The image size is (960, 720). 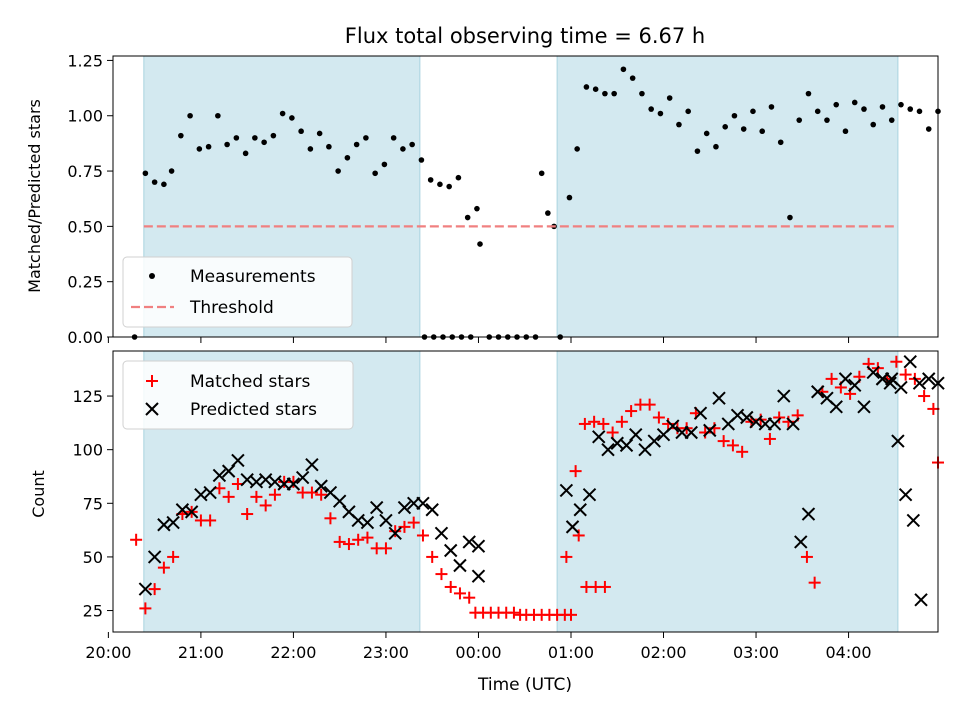 What do you see at coordinates (727, 491) in the screenshot?
I see `count-shaded-interval` at bounding box center [727, 491].